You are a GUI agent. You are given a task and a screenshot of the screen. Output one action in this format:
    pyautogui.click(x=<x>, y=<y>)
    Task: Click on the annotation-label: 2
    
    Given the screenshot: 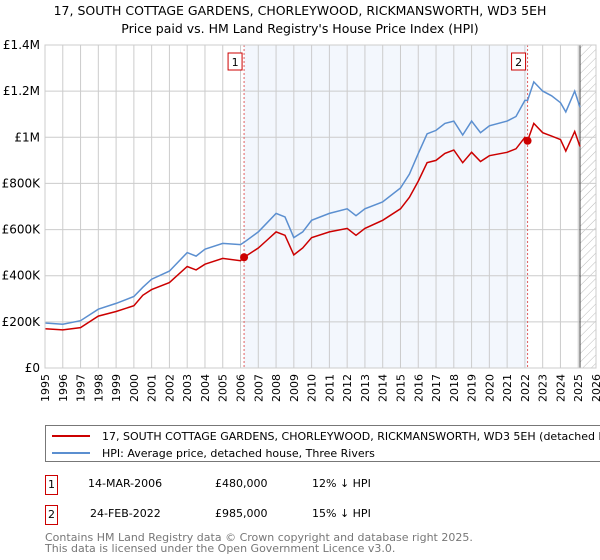 What is the action you would take?
    pyautogui.click(x=518, y=62)
    